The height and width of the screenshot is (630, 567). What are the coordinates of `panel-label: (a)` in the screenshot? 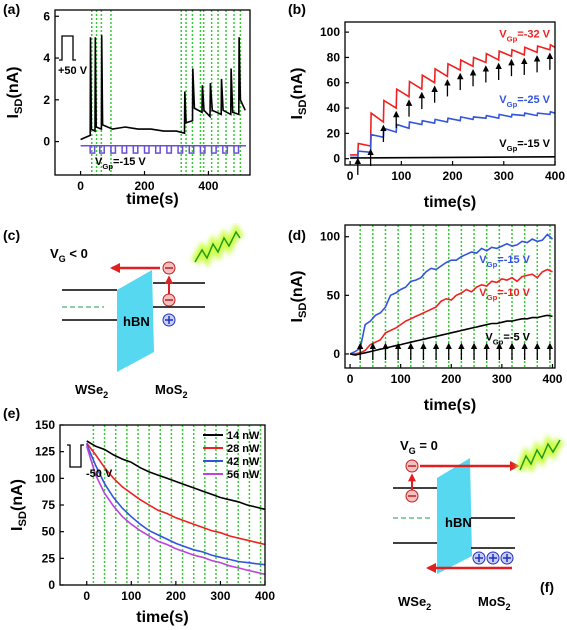 It's located at (11, 9).